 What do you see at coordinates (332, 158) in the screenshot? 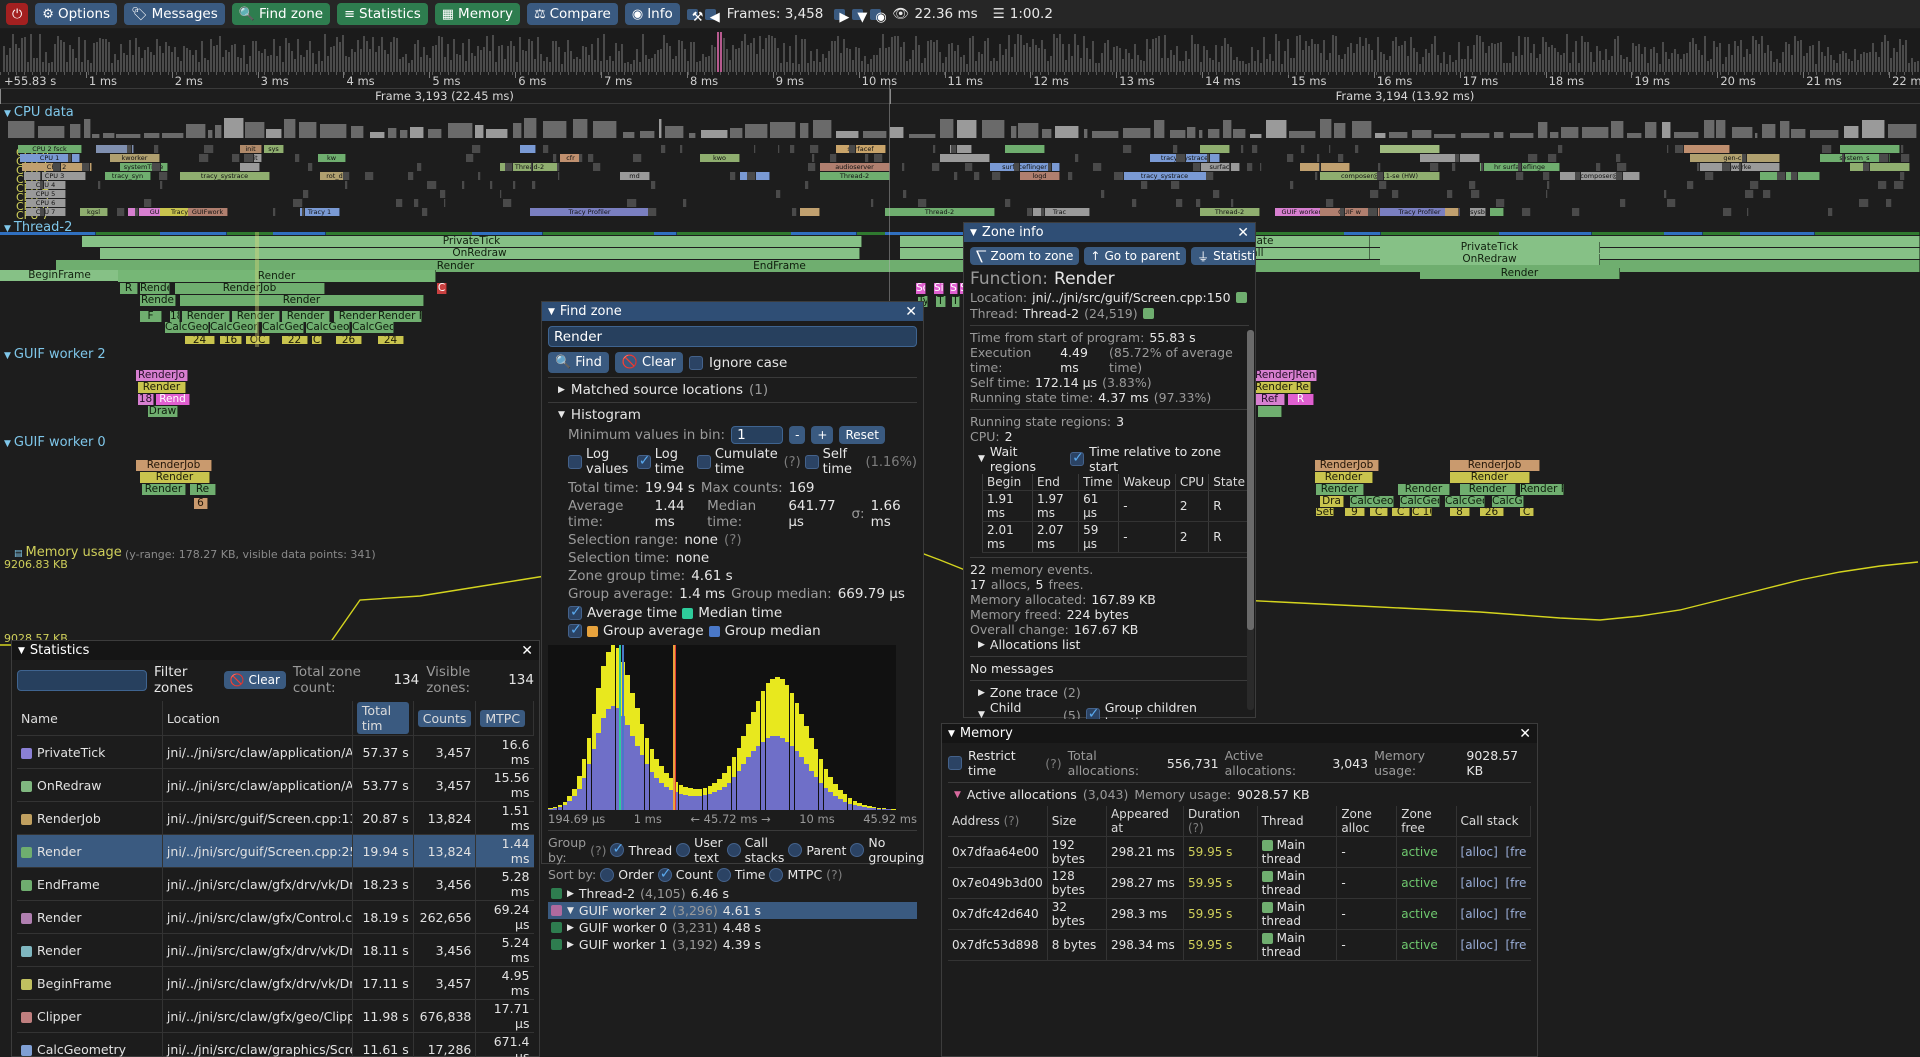
I see `timeline-zone: kw` at bounding box center [332, 158].